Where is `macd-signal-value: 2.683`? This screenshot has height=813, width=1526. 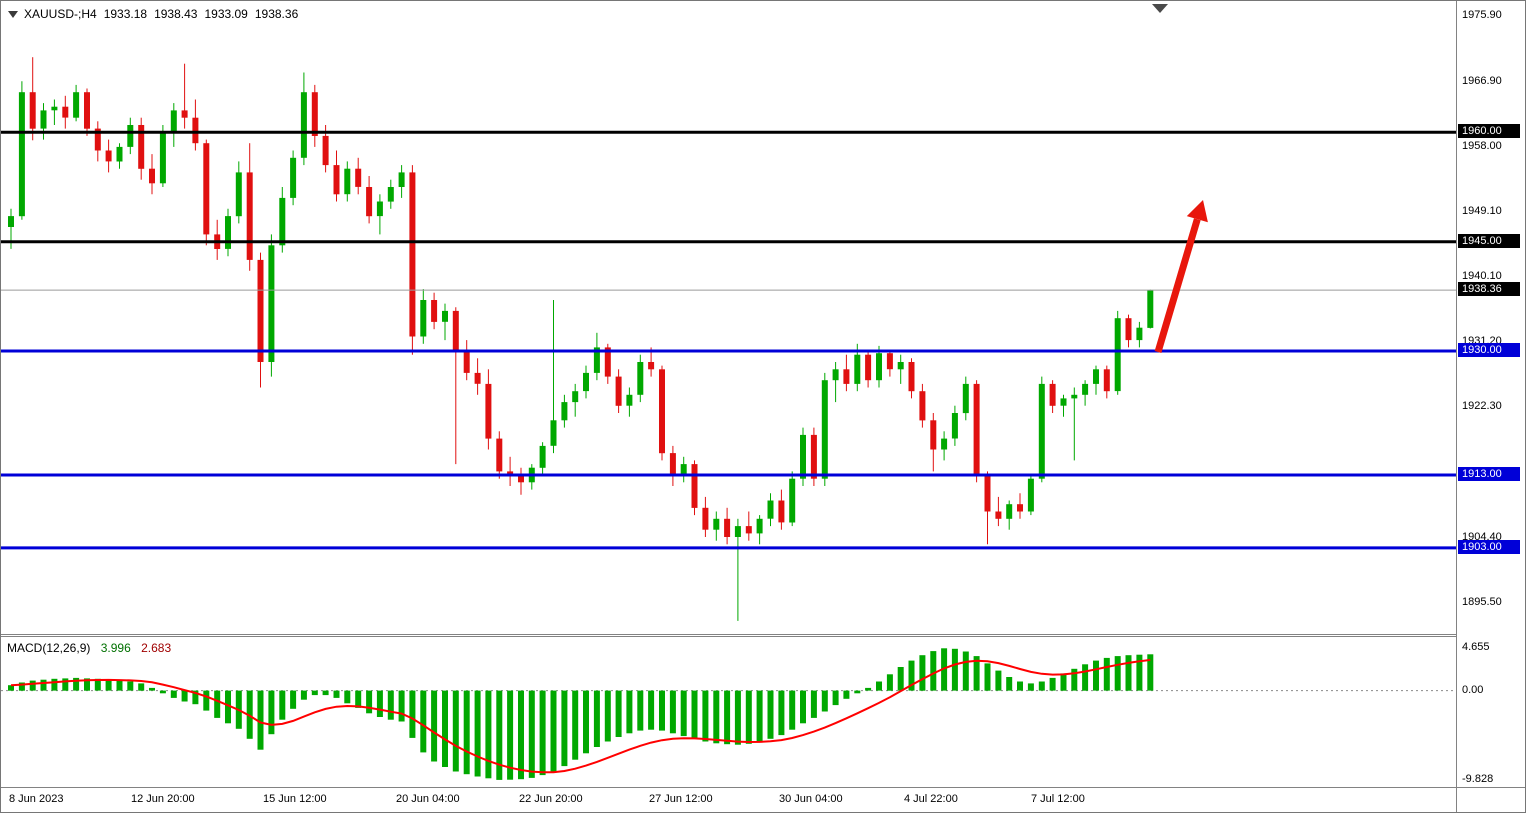
macd-signal-value: 2.683 is located at coordinates (156, 648).